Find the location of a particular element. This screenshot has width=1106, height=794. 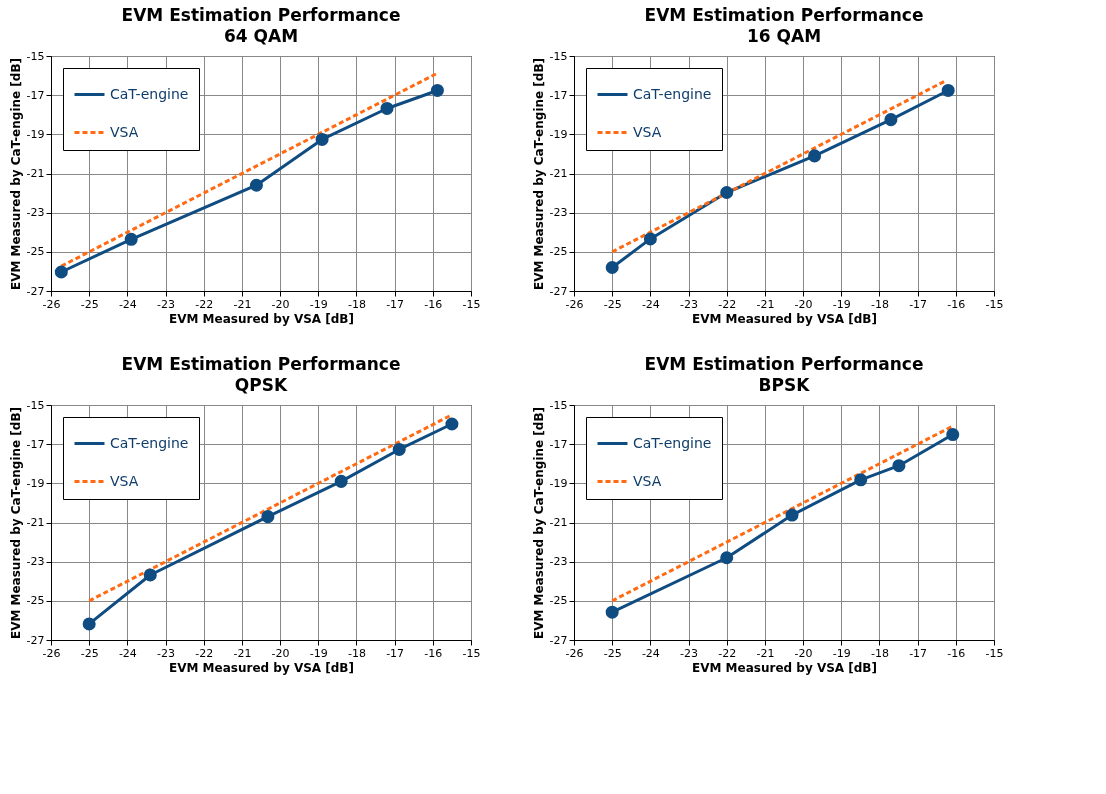

chart-subtitle: 64 QAM is located at coordinates (261, 36).